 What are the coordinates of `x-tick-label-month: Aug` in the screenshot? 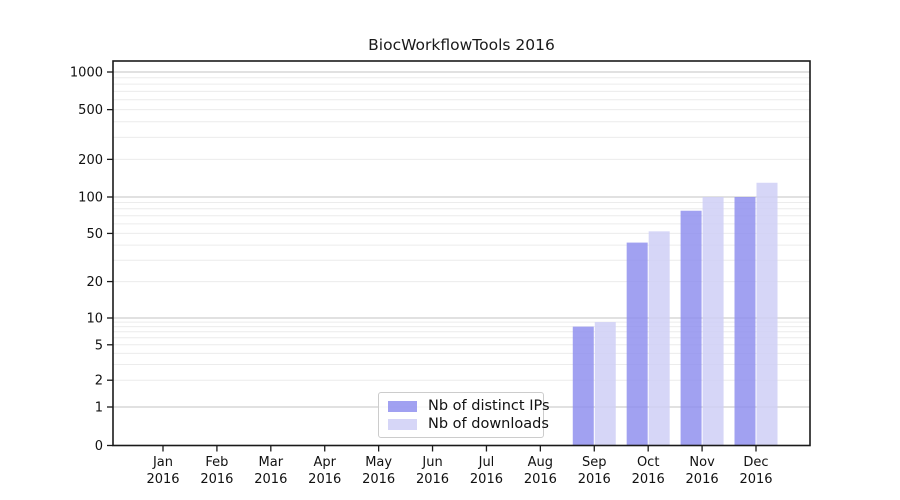 It's located at (540, 462).